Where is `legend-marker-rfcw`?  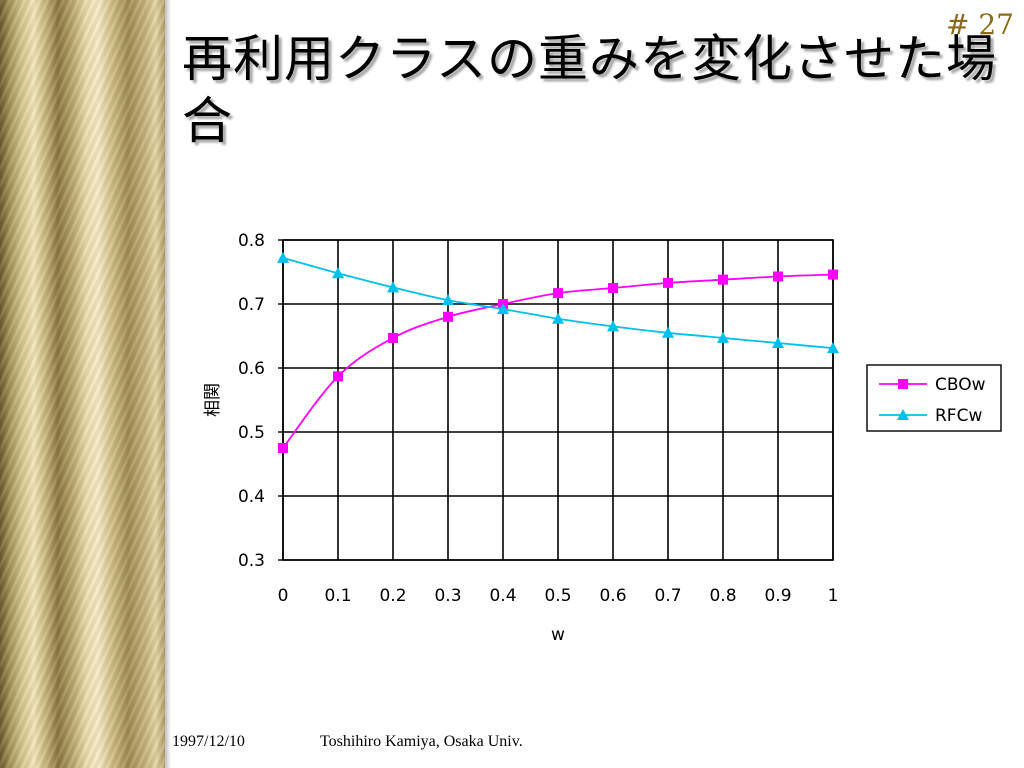 legend-marker-rfcw is located at coordinates (903, 414).